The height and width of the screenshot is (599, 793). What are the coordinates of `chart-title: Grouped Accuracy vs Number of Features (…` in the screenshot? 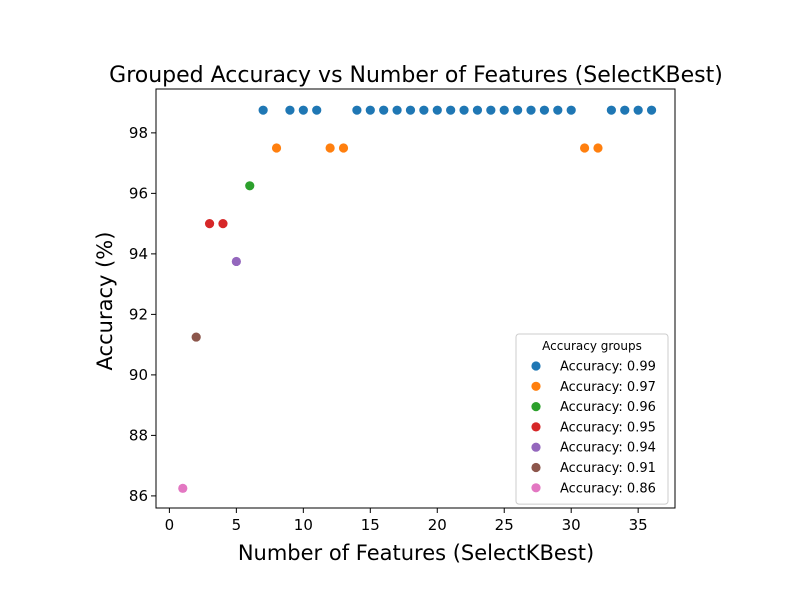 It's located at (416, 75).